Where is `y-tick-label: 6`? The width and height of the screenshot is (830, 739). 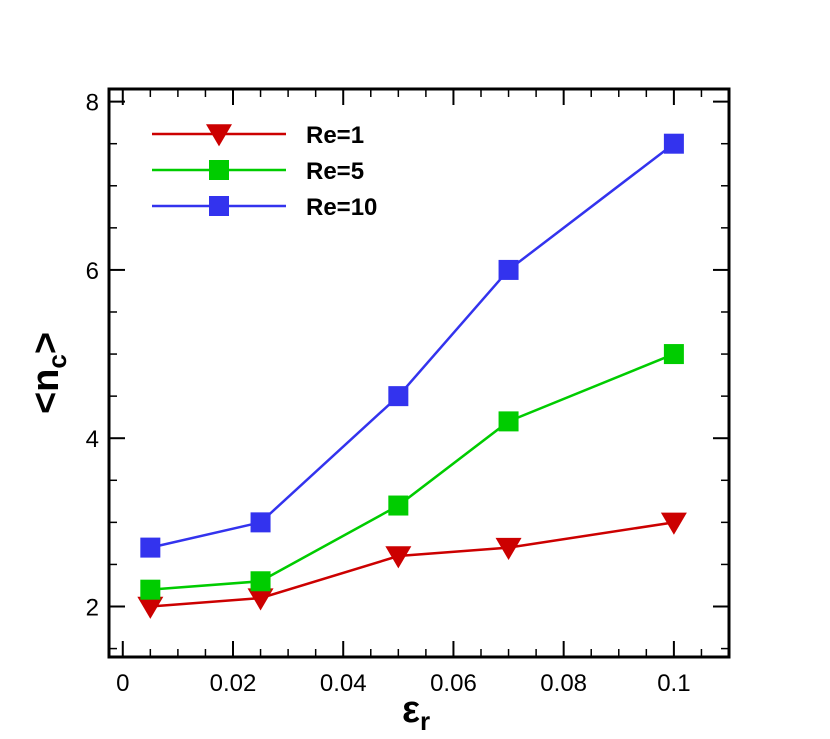
y-tick-label: 6 is located at coordinates (92, 271).